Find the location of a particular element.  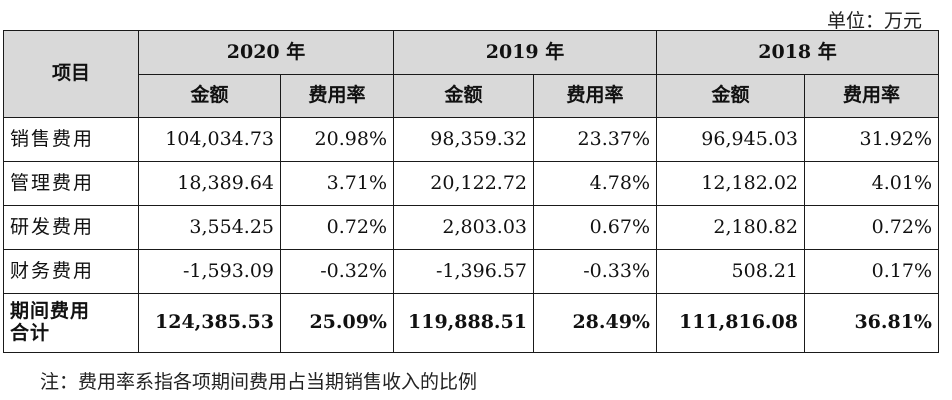

cell-rate-2019: 23.37% is located at coordinates (595, 139).